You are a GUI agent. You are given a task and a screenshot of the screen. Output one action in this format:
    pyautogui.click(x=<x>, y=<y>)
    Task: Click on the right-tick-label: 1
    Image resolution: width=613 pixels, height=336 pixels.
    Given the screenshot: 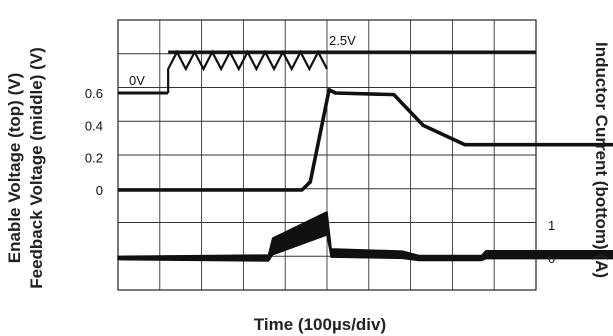 What is the action you would take?
    pyautogui.click(x=551, y=225)
    